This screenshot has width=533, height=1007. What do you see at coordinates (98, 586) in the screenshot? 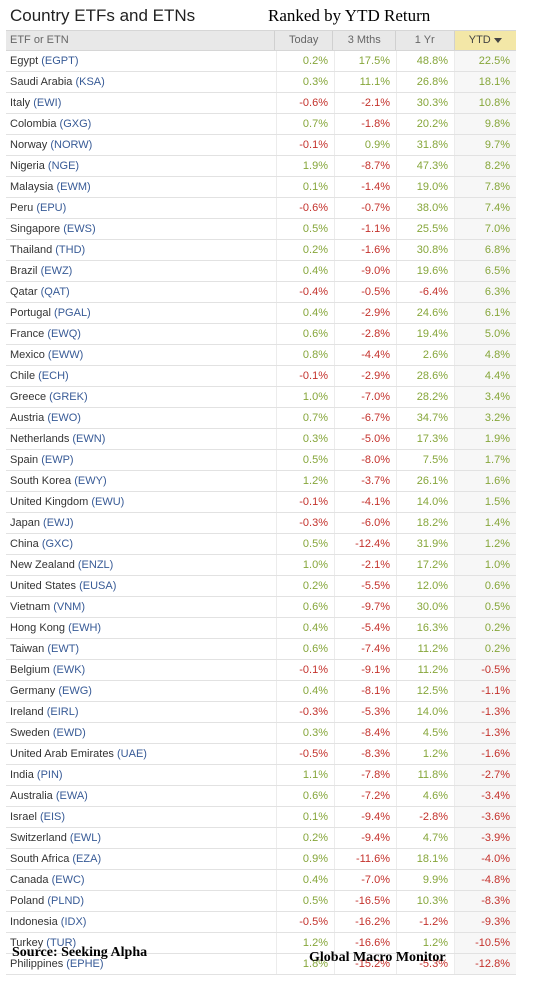
I see `ticker-link: (EUSA)` at bounding box center [98, 586].